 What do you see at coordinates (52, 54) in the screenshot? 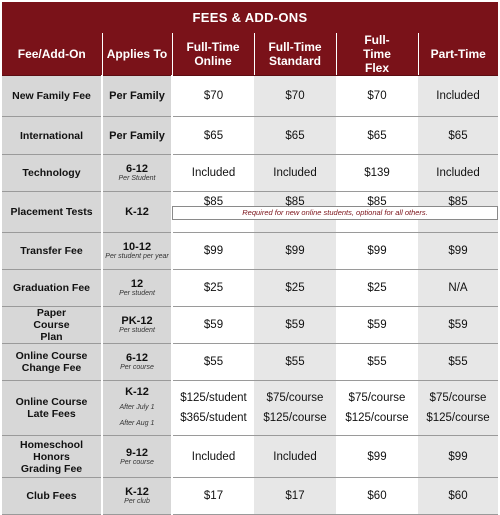
I see `header-fee: Fee/Add-On` at bounding box center [52, 54].